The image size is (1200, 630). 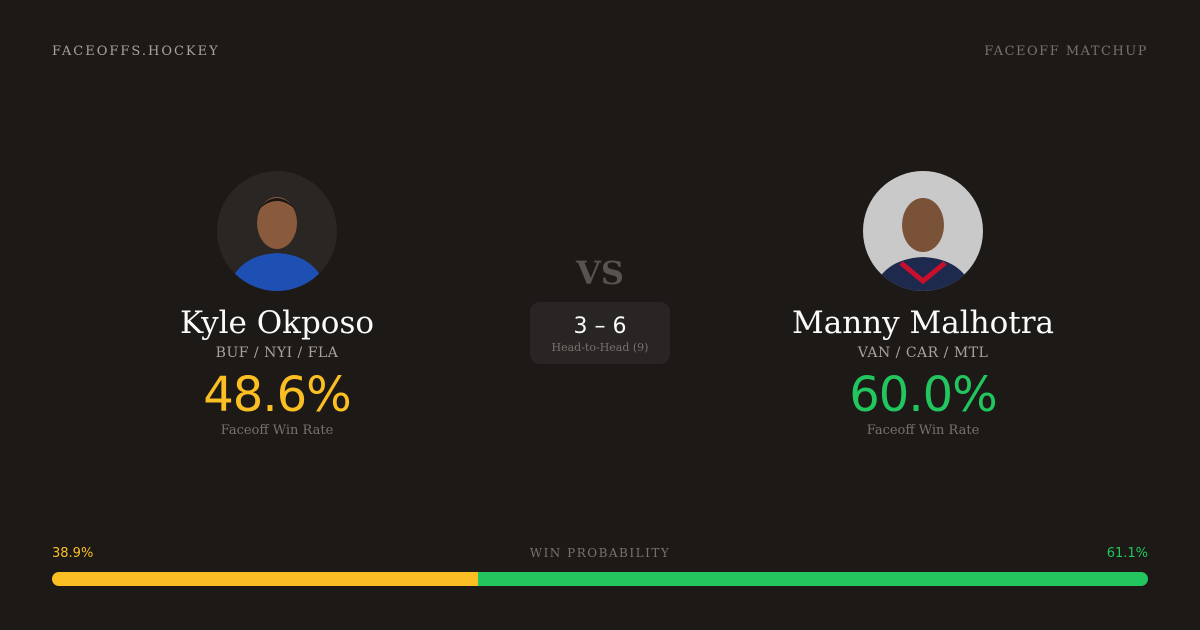 What do you see at coordinates (813, 579) in the screenshot?
I see `win-probability-right-segment` at bounding box center [813, 579].